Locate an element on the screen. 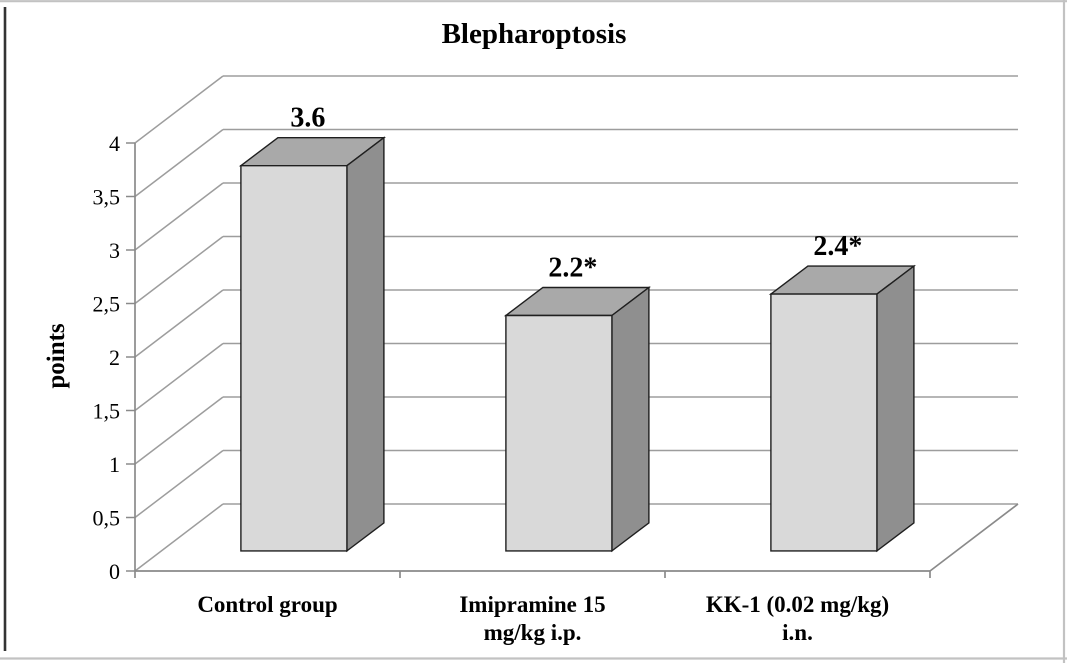 The height and width of the screenshot is (663, 1067). y-tick-label: 3 is located at coordinates (114, 250).